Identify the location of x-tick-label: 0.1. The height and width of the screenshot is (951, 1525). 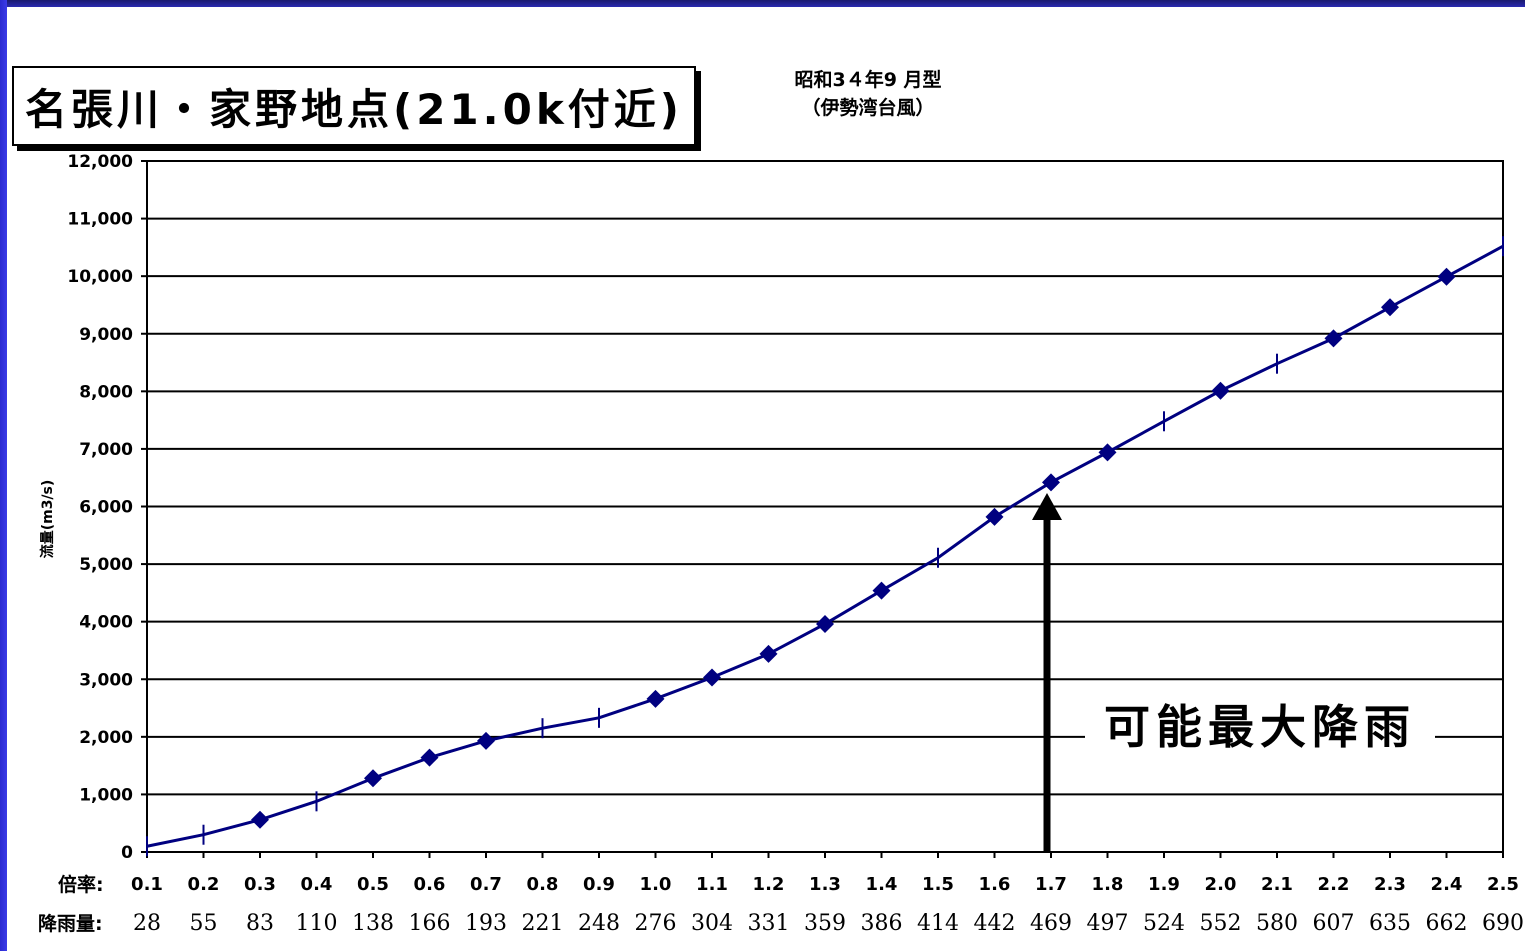
(147, 884).